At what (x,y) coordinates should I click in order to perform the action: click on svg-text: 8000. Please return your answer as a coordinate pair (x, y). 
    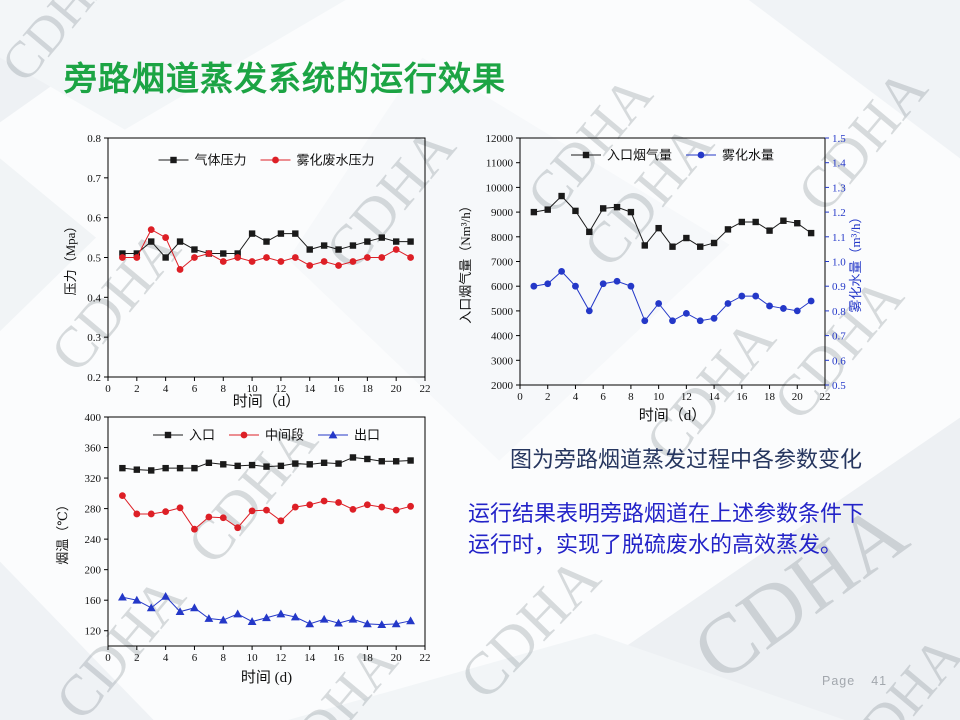
    Looking at the image, I should click on (502, 238).